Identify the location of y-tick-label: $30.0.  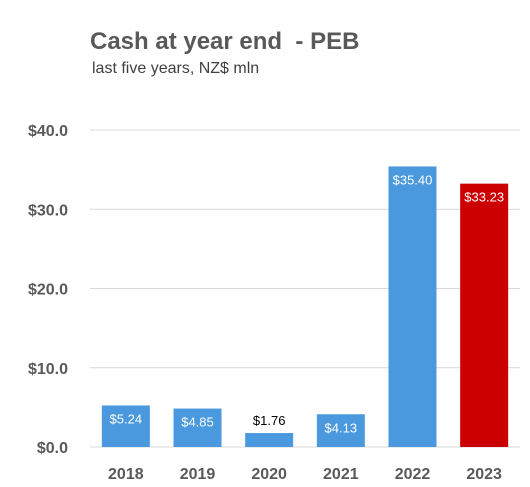
(48, 210).